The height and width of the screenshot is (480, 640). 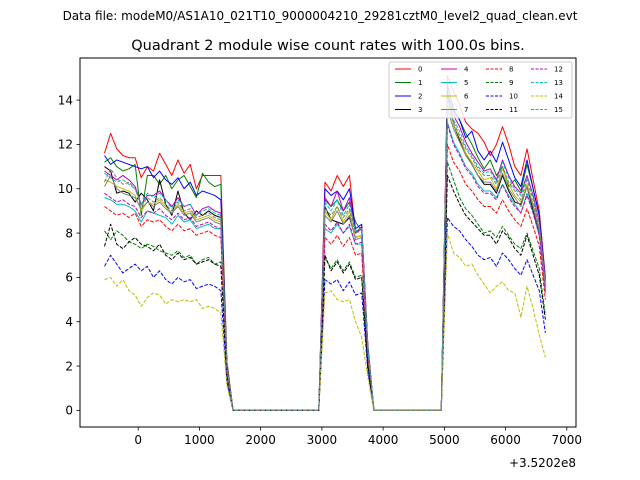 I want to click on legend-label-10: 10, so click(x=513, y=97).